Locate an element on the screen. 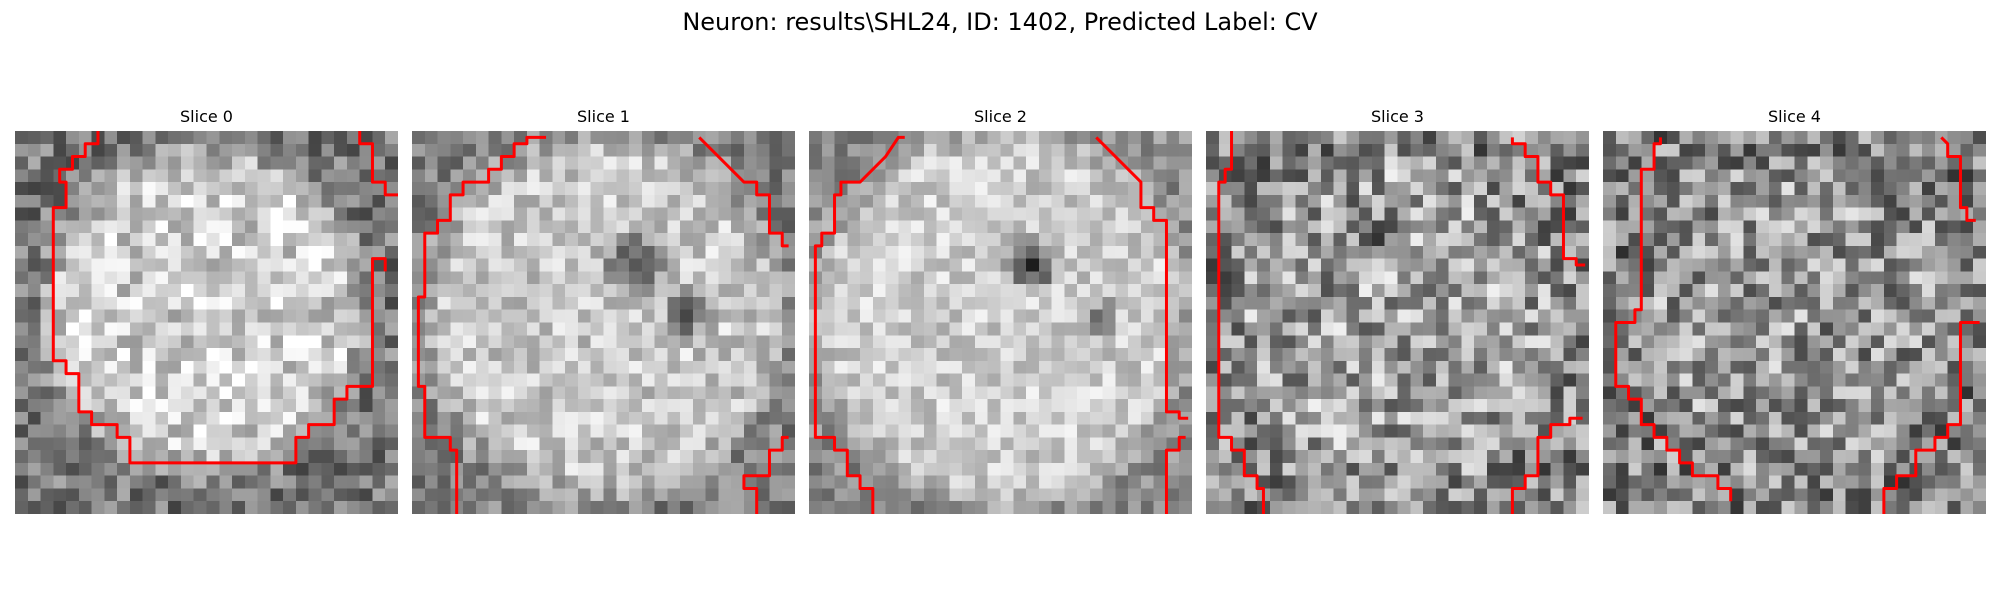 Image resolution: width=2000 pixels, height=600 pixels. slice-title: Slice 2 is located at coordinates (1000, 116).